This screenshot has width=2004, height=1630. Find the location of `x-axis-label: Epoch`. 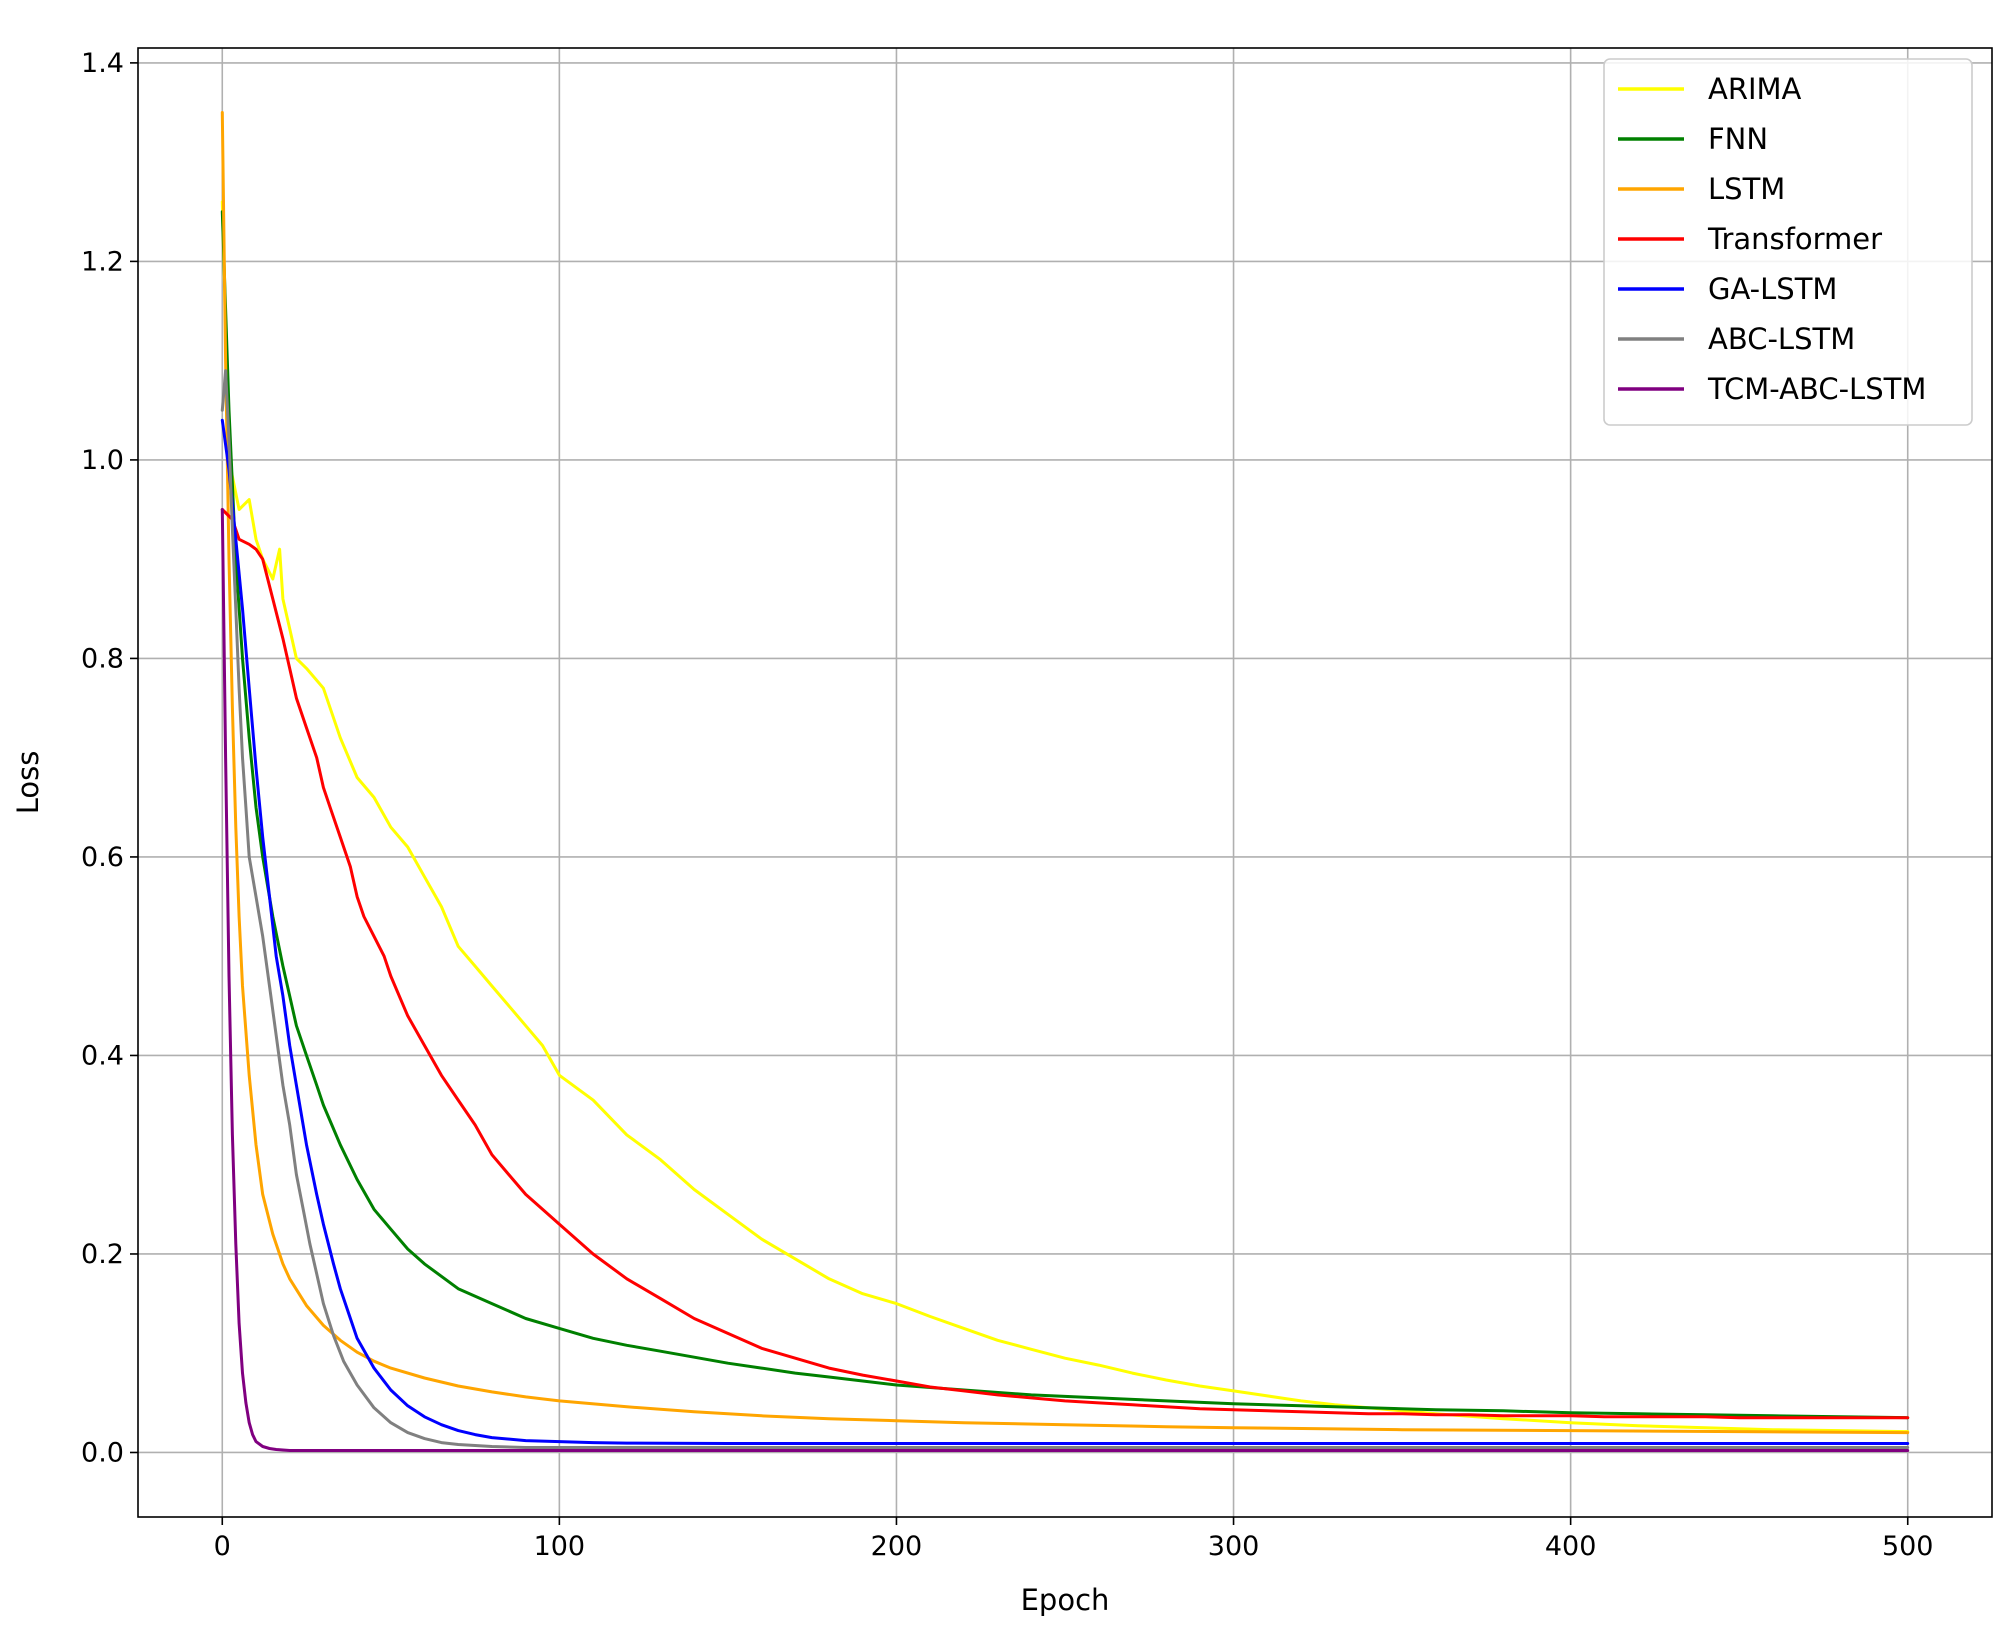

x-axis-label: Epoch is located at coordinates (1065, 1600).